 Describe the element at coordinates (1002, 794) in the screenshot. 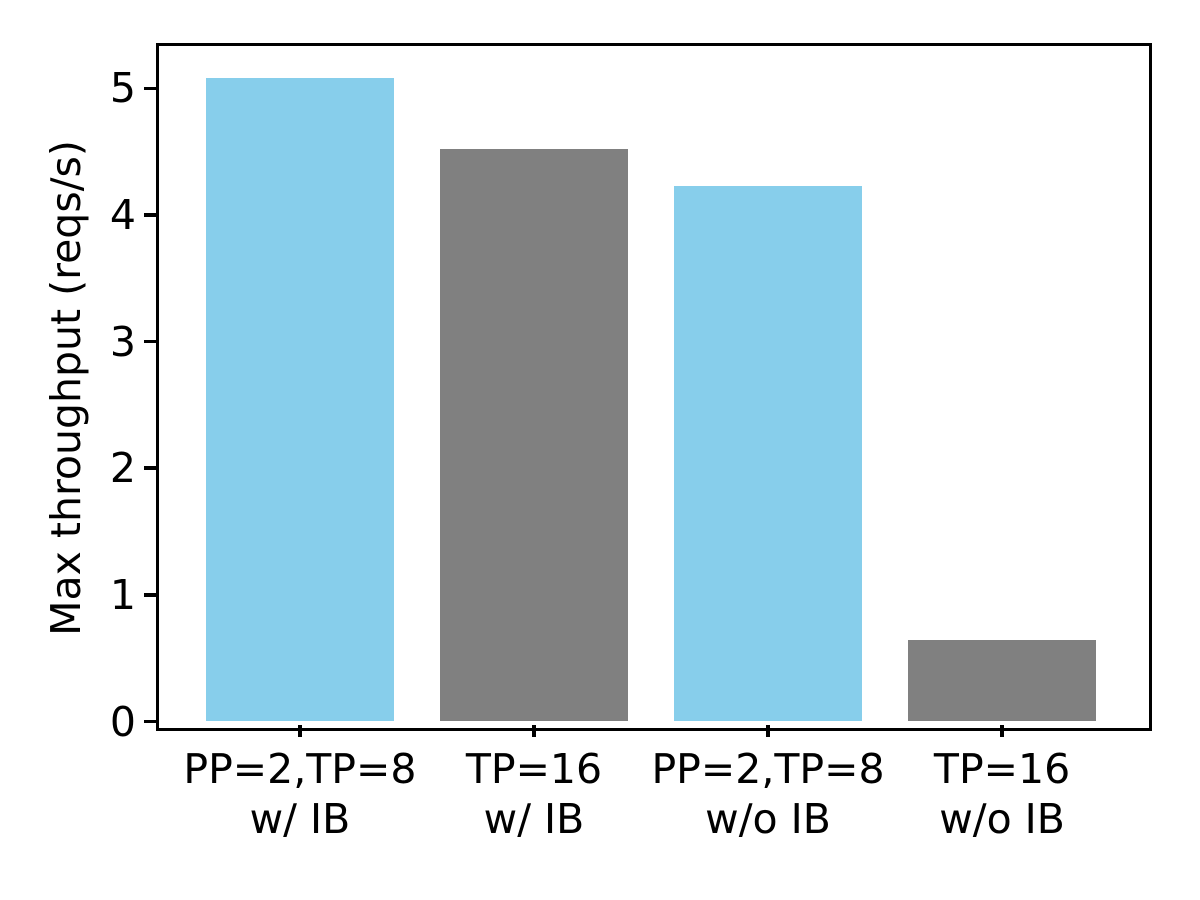

I see `x-tick-label: TP=16 w/o IB` at that location.